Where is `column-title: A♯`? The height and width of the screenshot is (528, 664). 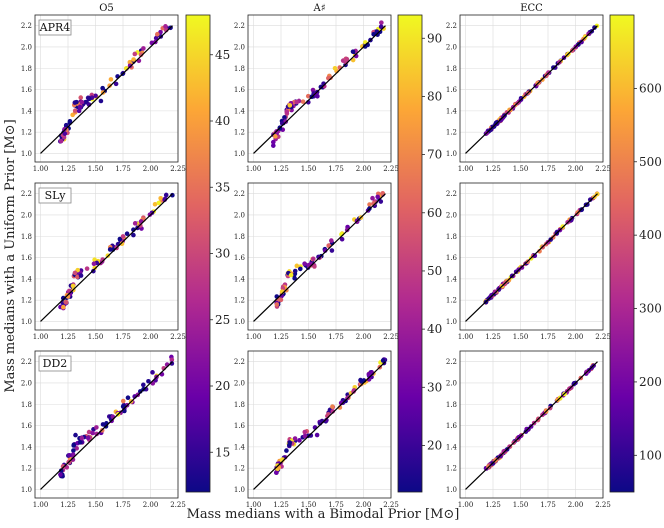
column-title: A♯ is located at coordinates (318, 8).